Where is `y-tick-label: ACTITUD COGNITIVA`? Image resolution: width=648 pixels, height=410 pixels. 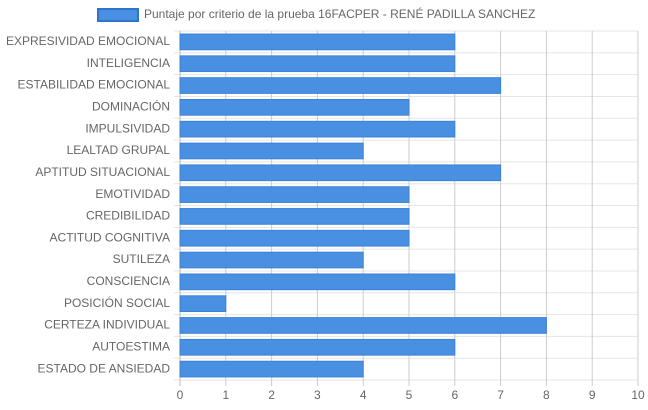
y-tick-label: ACTITUD COGNITIVA is located at coordinates (110, 237).